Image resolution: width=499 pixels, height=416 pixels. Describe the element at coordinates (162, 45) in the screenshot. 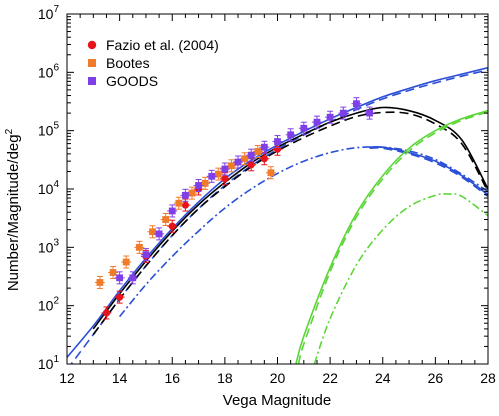

I see `legend-label: Fazio et al. (2004)` at that location.